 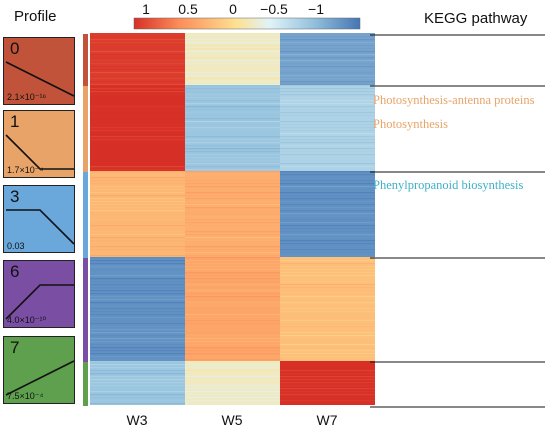 What do you see at coordinates (15, 196) in the screenshot?
I see `profile-id: 3` at bounding box center [15, 196].